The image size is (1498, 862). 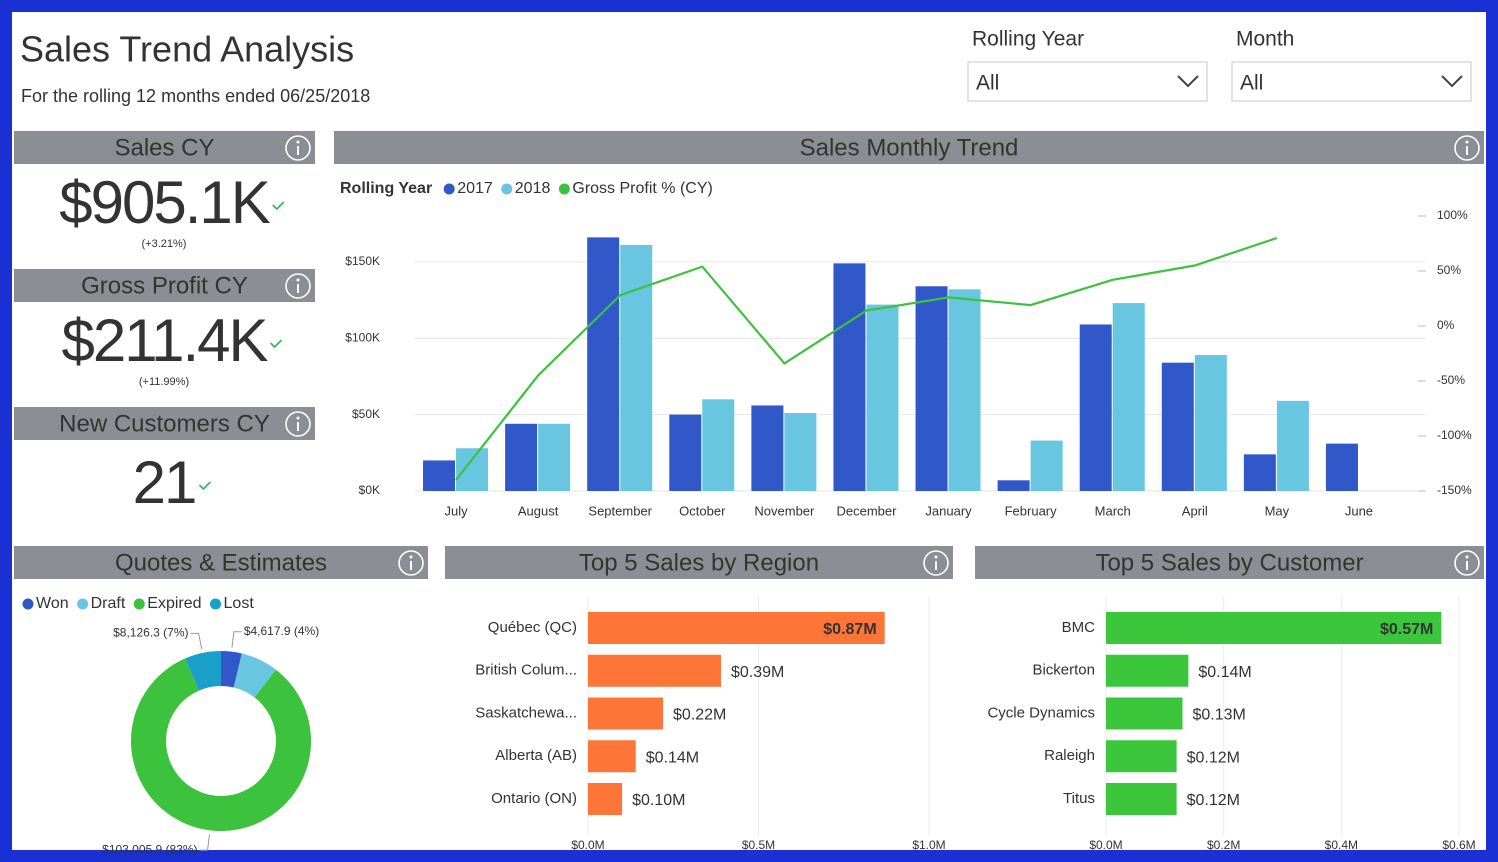 What do you see at coordinates (108, 603) in the screenshot?
I see `legend-label: Draft` at bounding box center [108, 603].